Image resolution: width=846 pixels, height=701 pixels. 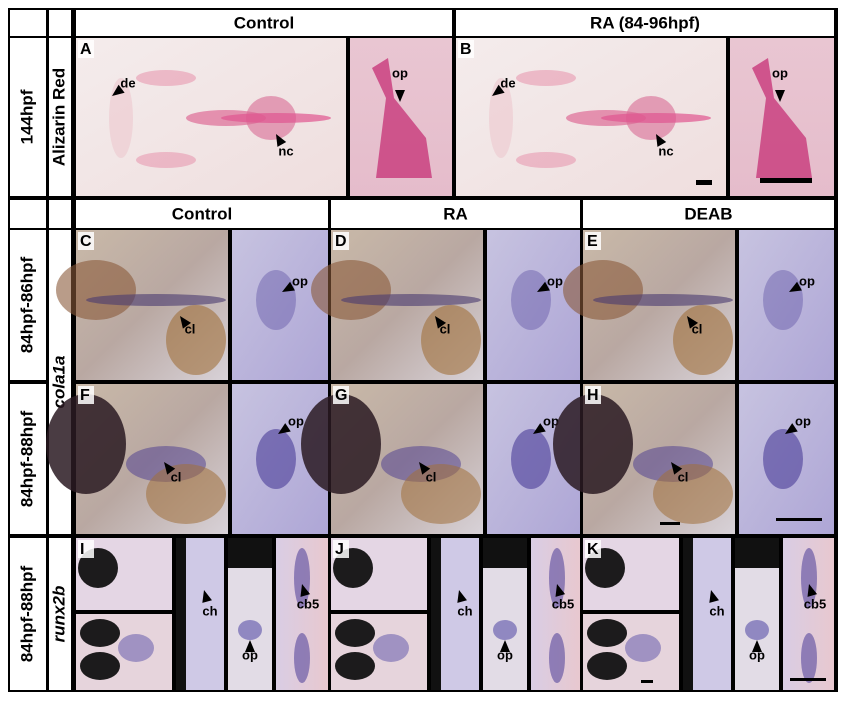 I want to click on row-label: runx2b, so click(x=58, y=614).